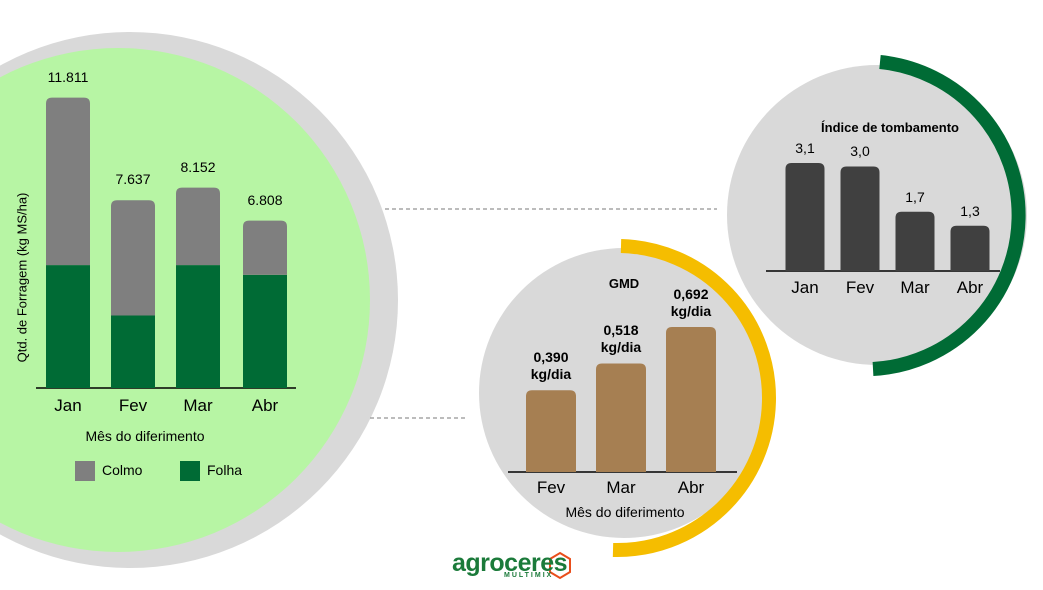 Image resolution: width=1043 pixels, height=590 pixels. What do you see at coordinates (190, 471) in the screenshot?
I see `legend-swatch-folha` at bounding box center [190, 471].